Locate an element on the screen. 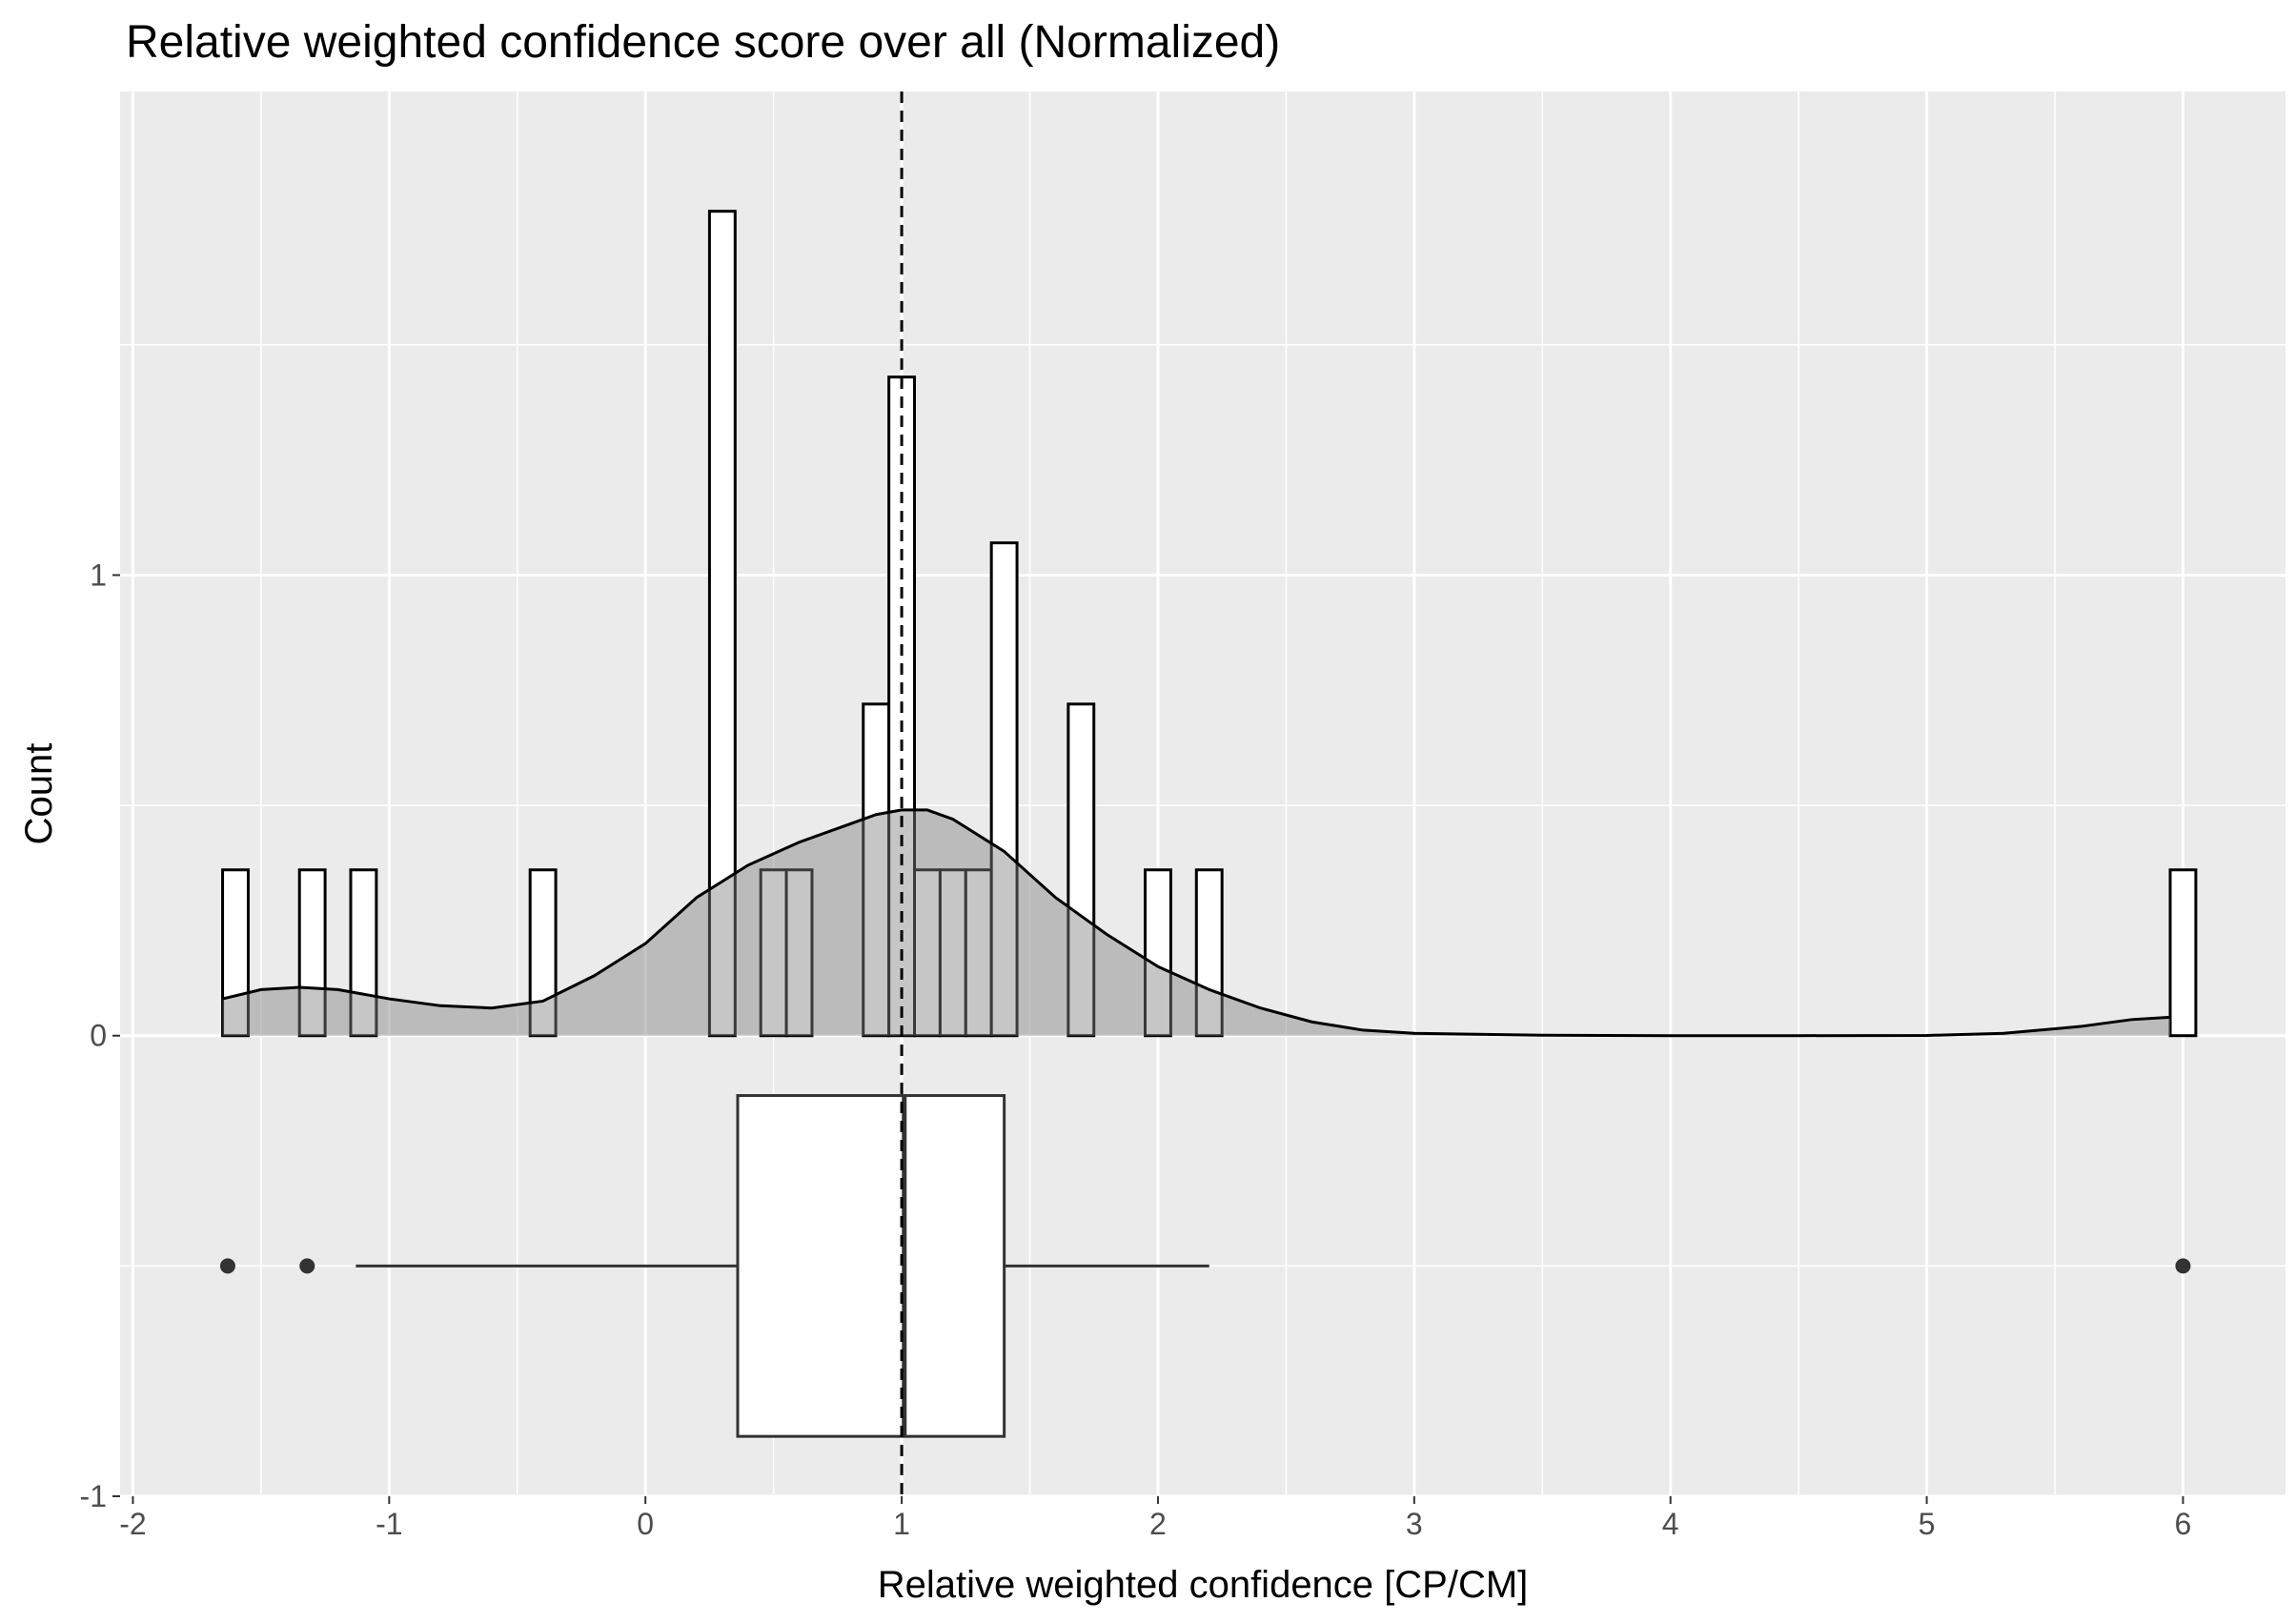 Image resolution: width=2296 pixels, height=1623 pixels. y-tick-label: -1 is located at coordinates (93, 1496).